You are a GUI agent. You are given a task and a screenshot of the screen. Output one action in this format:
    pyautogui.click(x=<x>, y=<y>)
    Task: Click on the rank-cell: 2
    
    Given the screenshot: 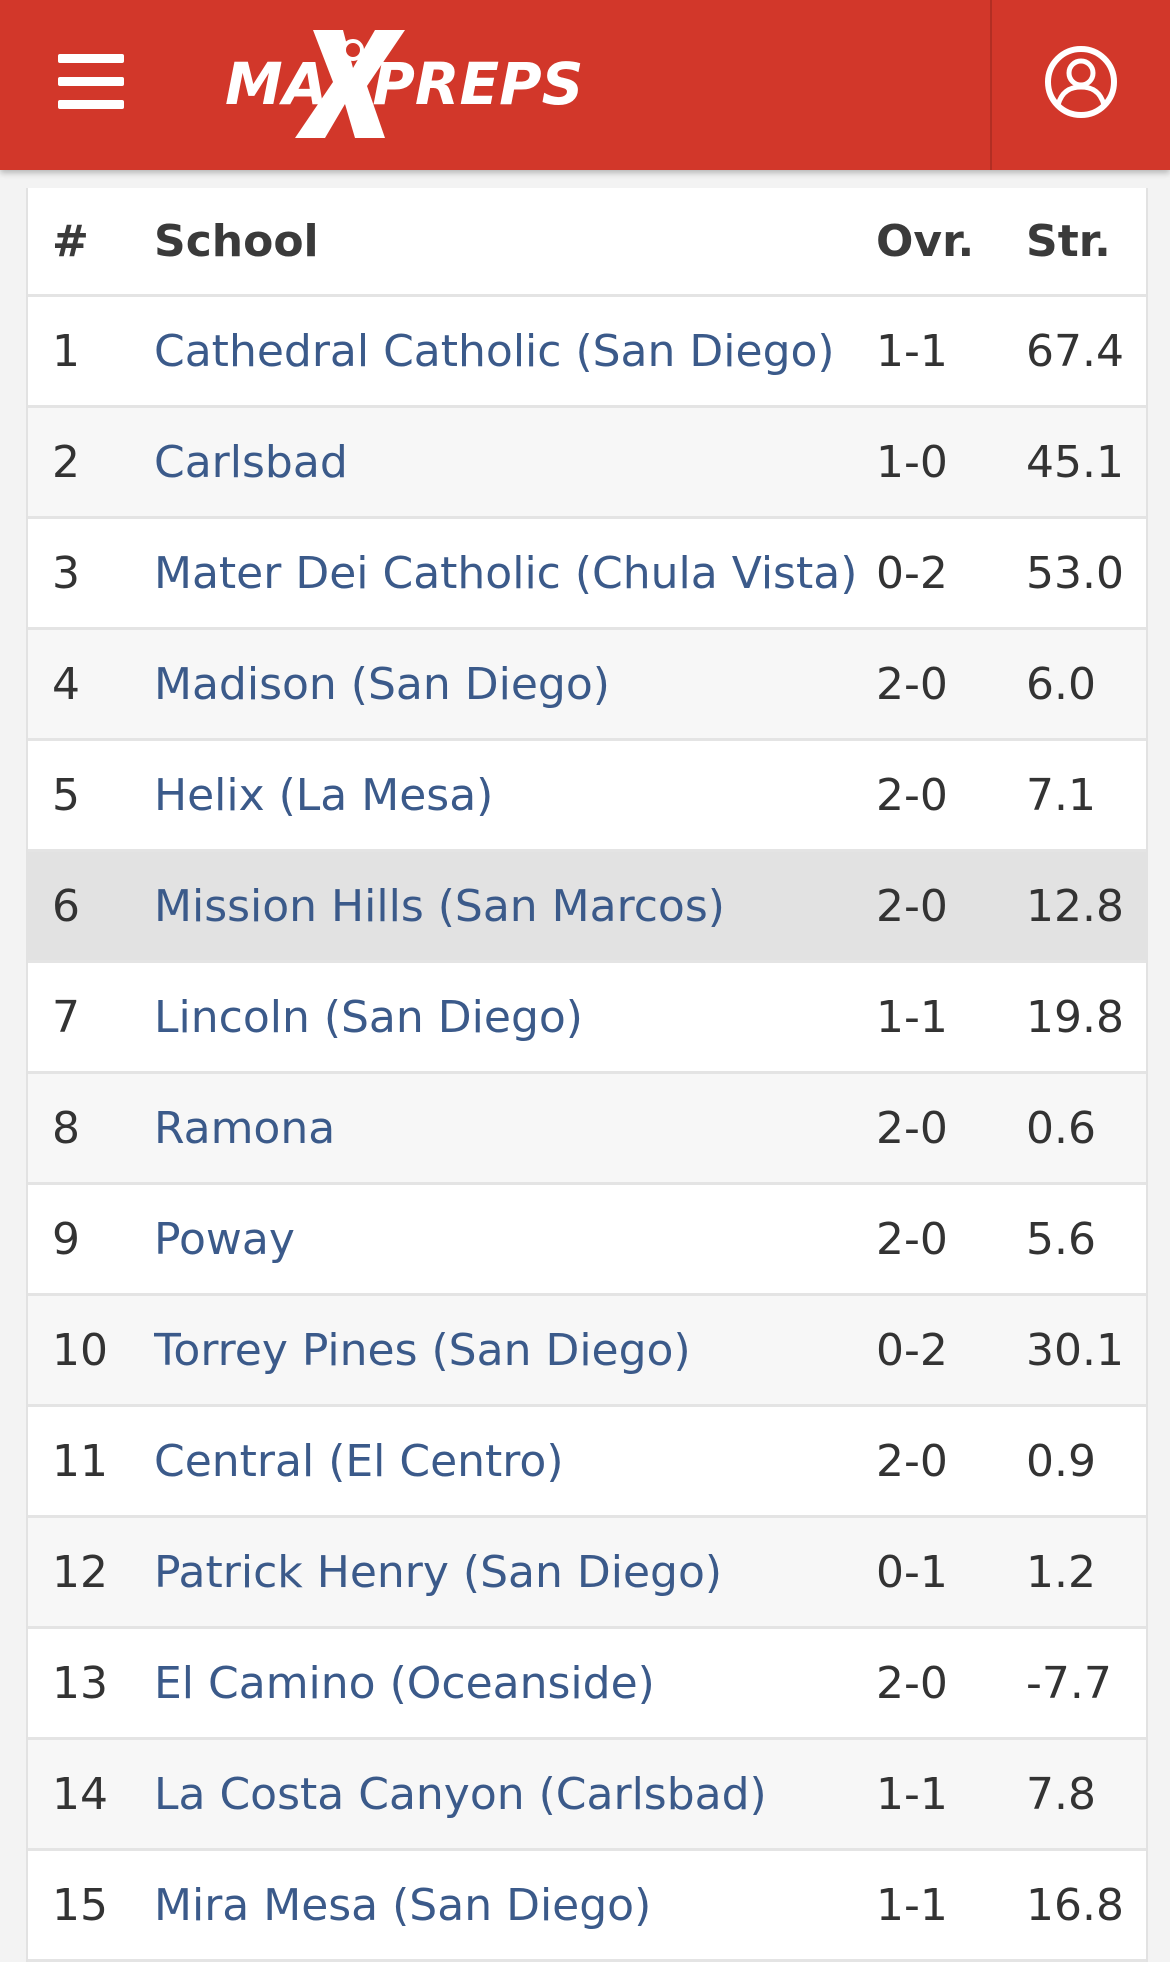 What is the action you would take?
    pyautogui.click(x=91, y=462)
    